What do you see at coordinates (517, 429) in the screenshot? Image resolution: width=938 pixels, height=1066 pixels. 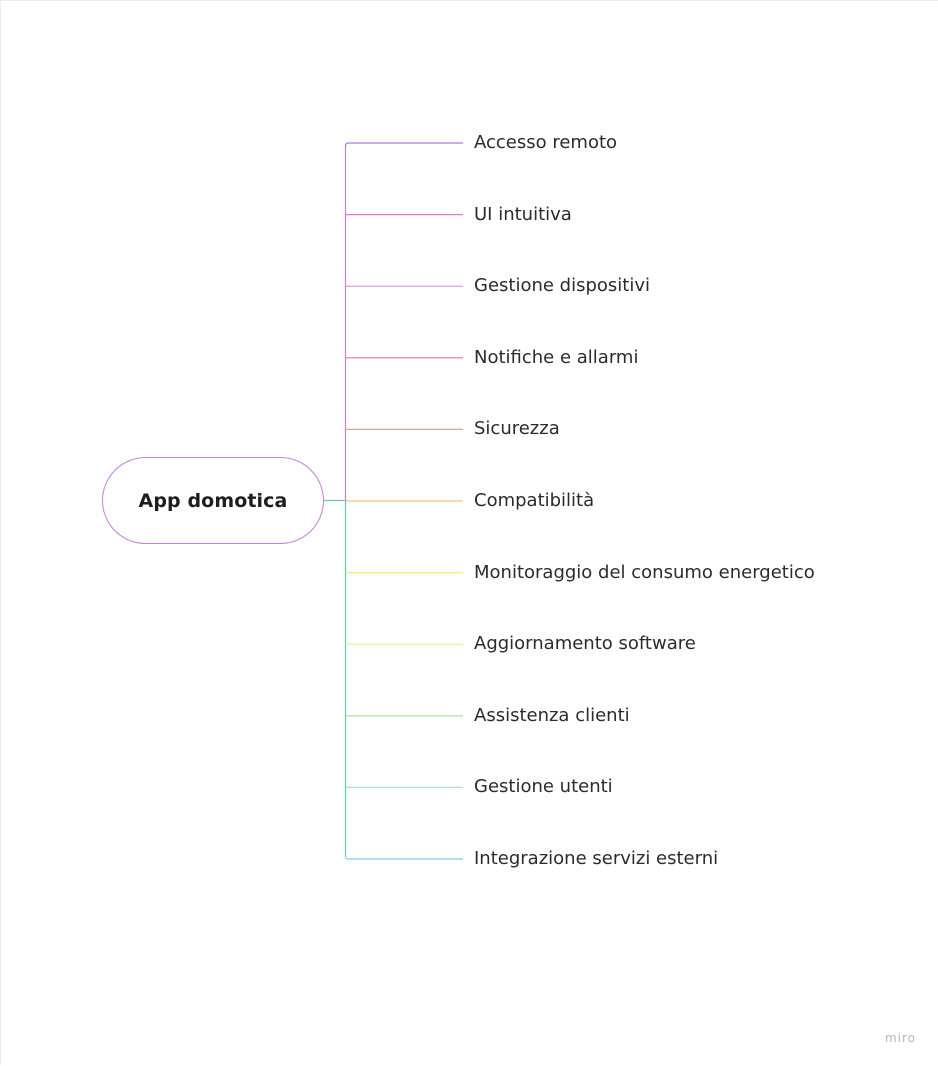 I see `branch-node-5: Sicurezza` at bounding box center [517, 429].